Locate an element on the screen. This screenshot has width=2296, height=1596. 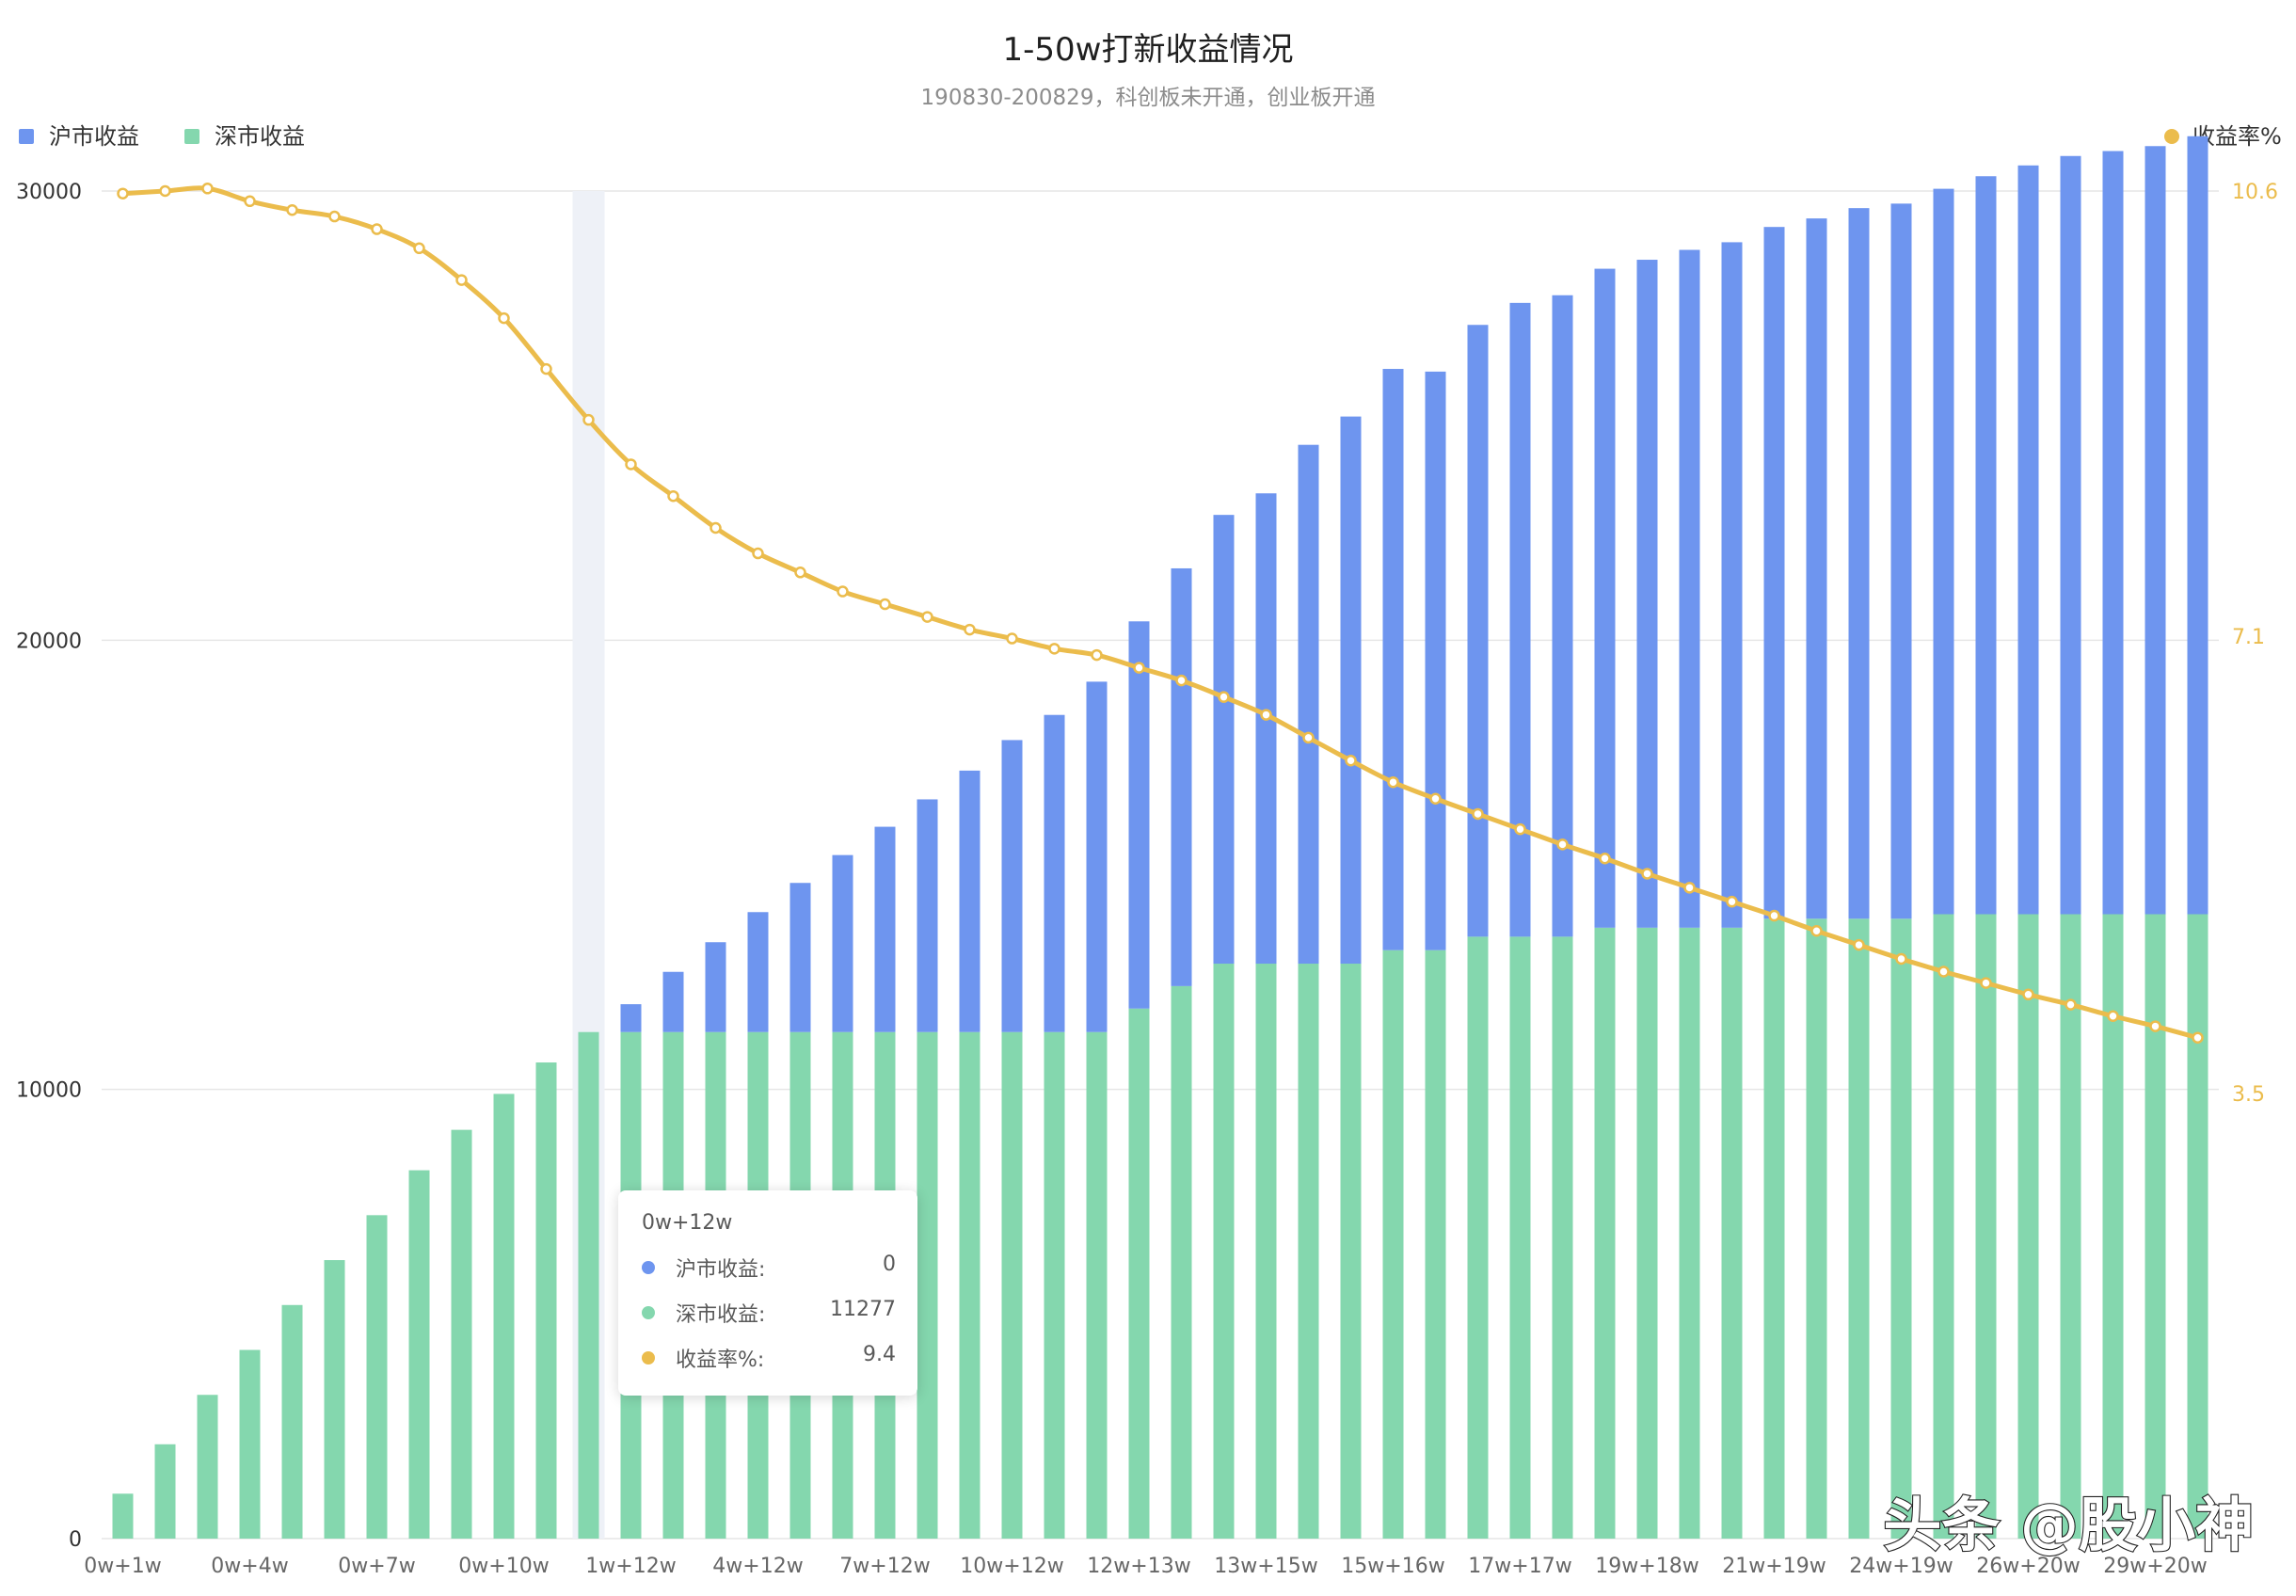
legend-item-rate: 收益率% is located at coordinates (2223, 136).